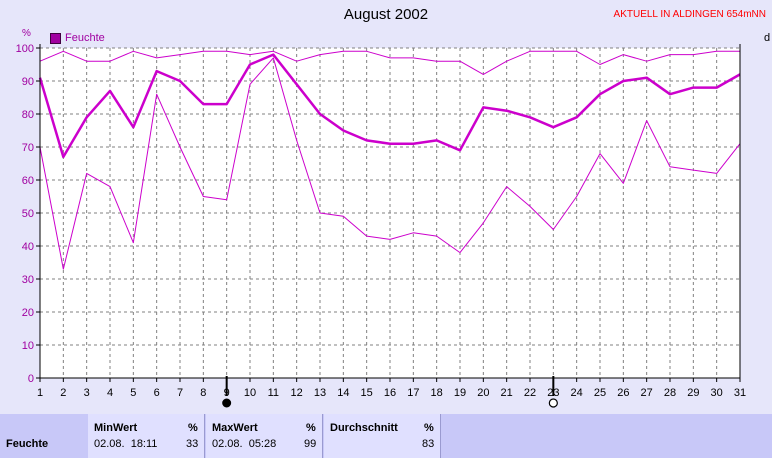 The height and width of the screenshot is (458, 772). I want to click on avg-value: 83, so click(428, 444).